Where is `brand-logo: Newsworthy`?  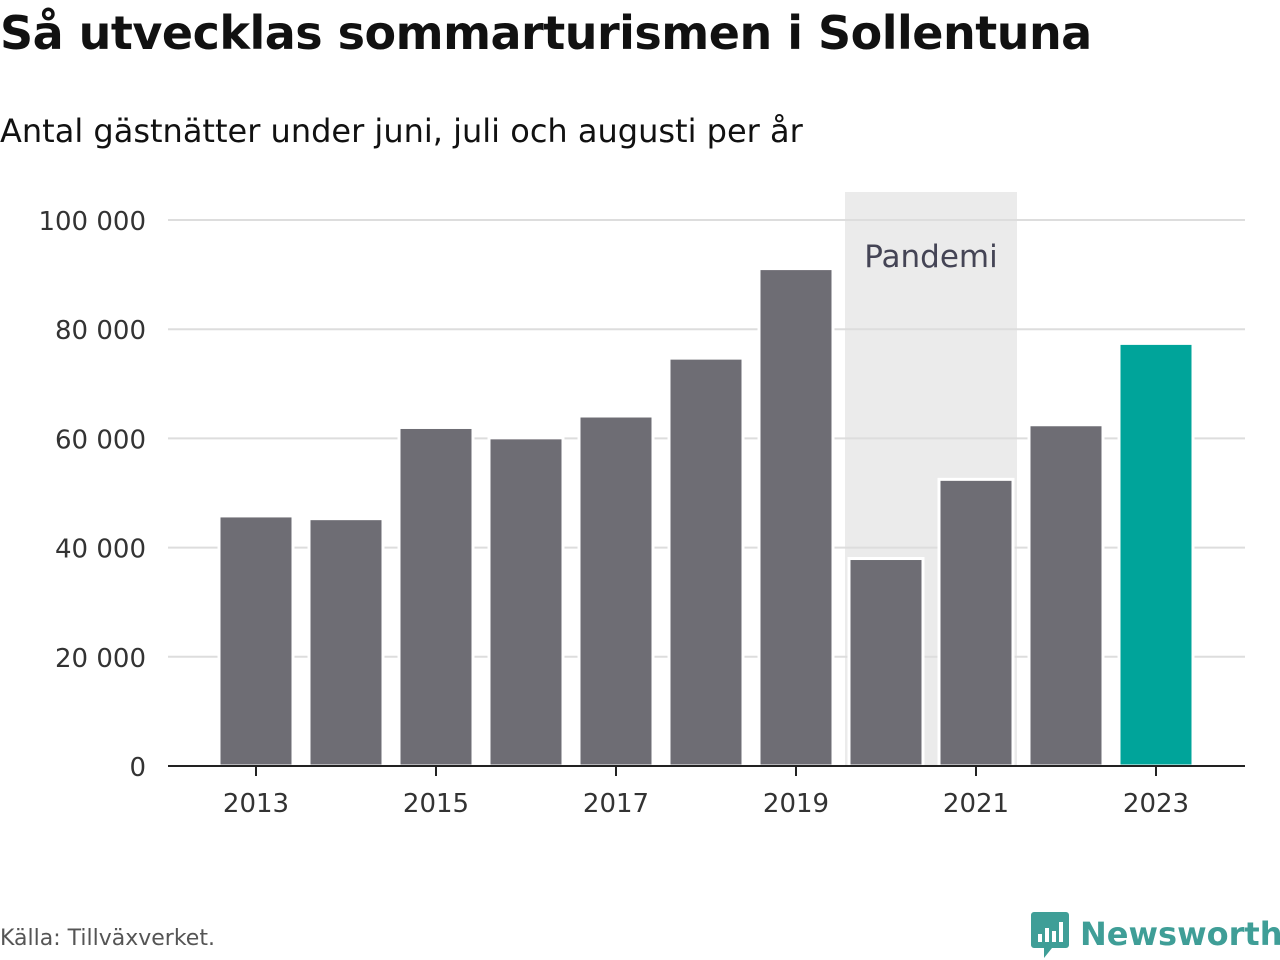 brand-logo: Newsworthy is located at coordinates (1155, 934).